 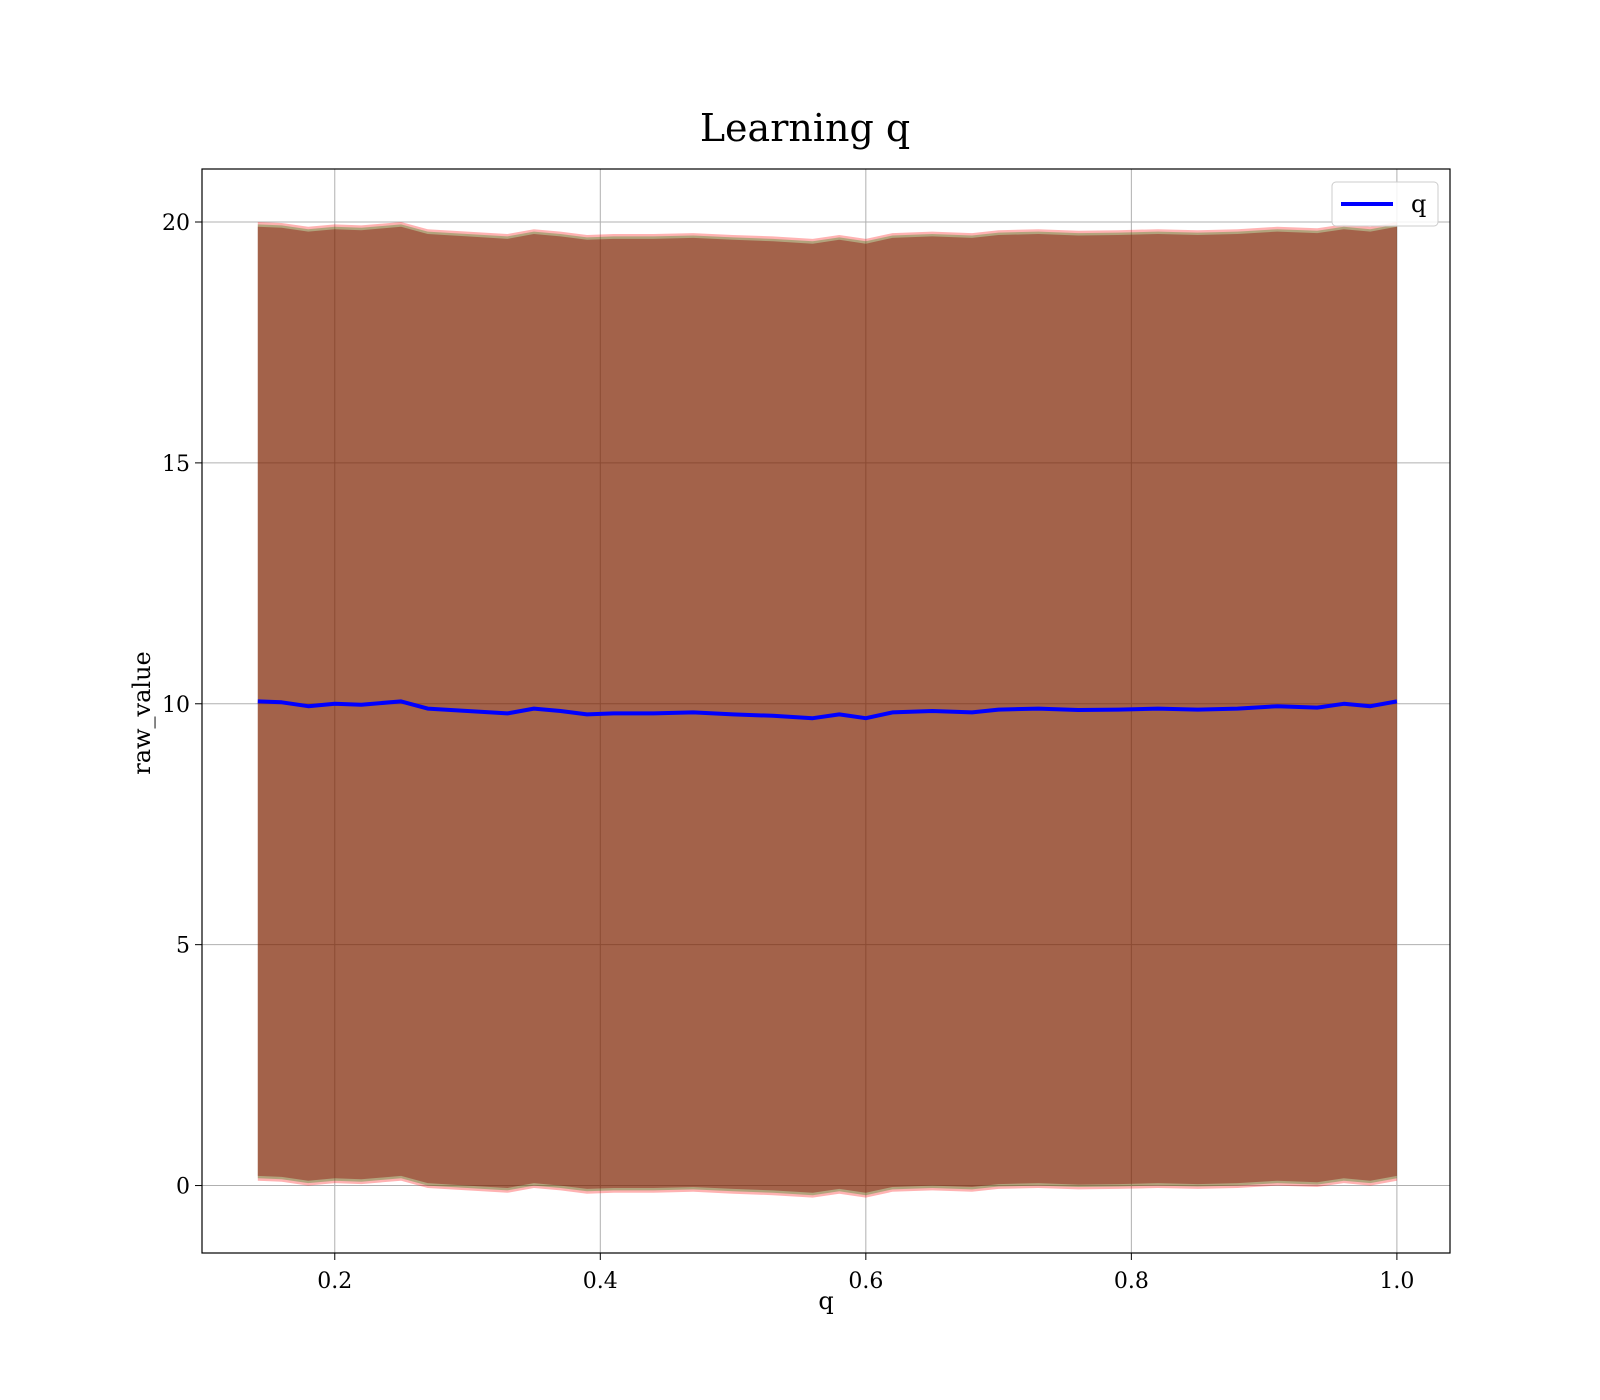 What do you see at coordinates (334, 1281) in the screenshot?
I see `x-tick-label: 0.2` at bounding box center [334, 1281].